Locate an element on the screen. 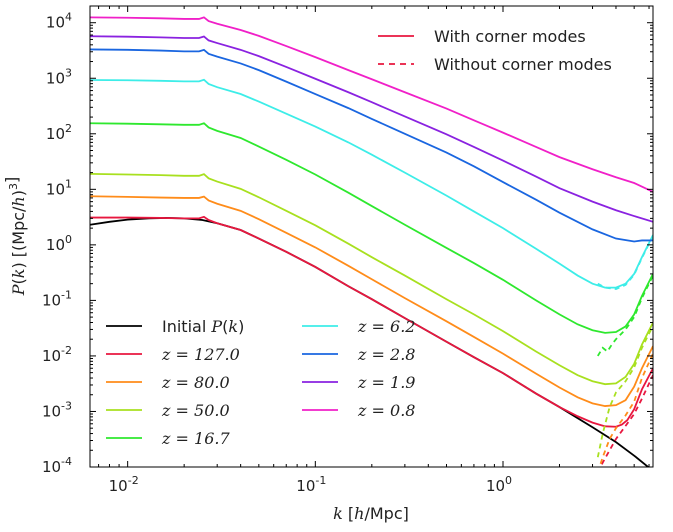 The image size is (673, 532). style-legend-label-0: With corner modes is located at coordinates (510, 36).